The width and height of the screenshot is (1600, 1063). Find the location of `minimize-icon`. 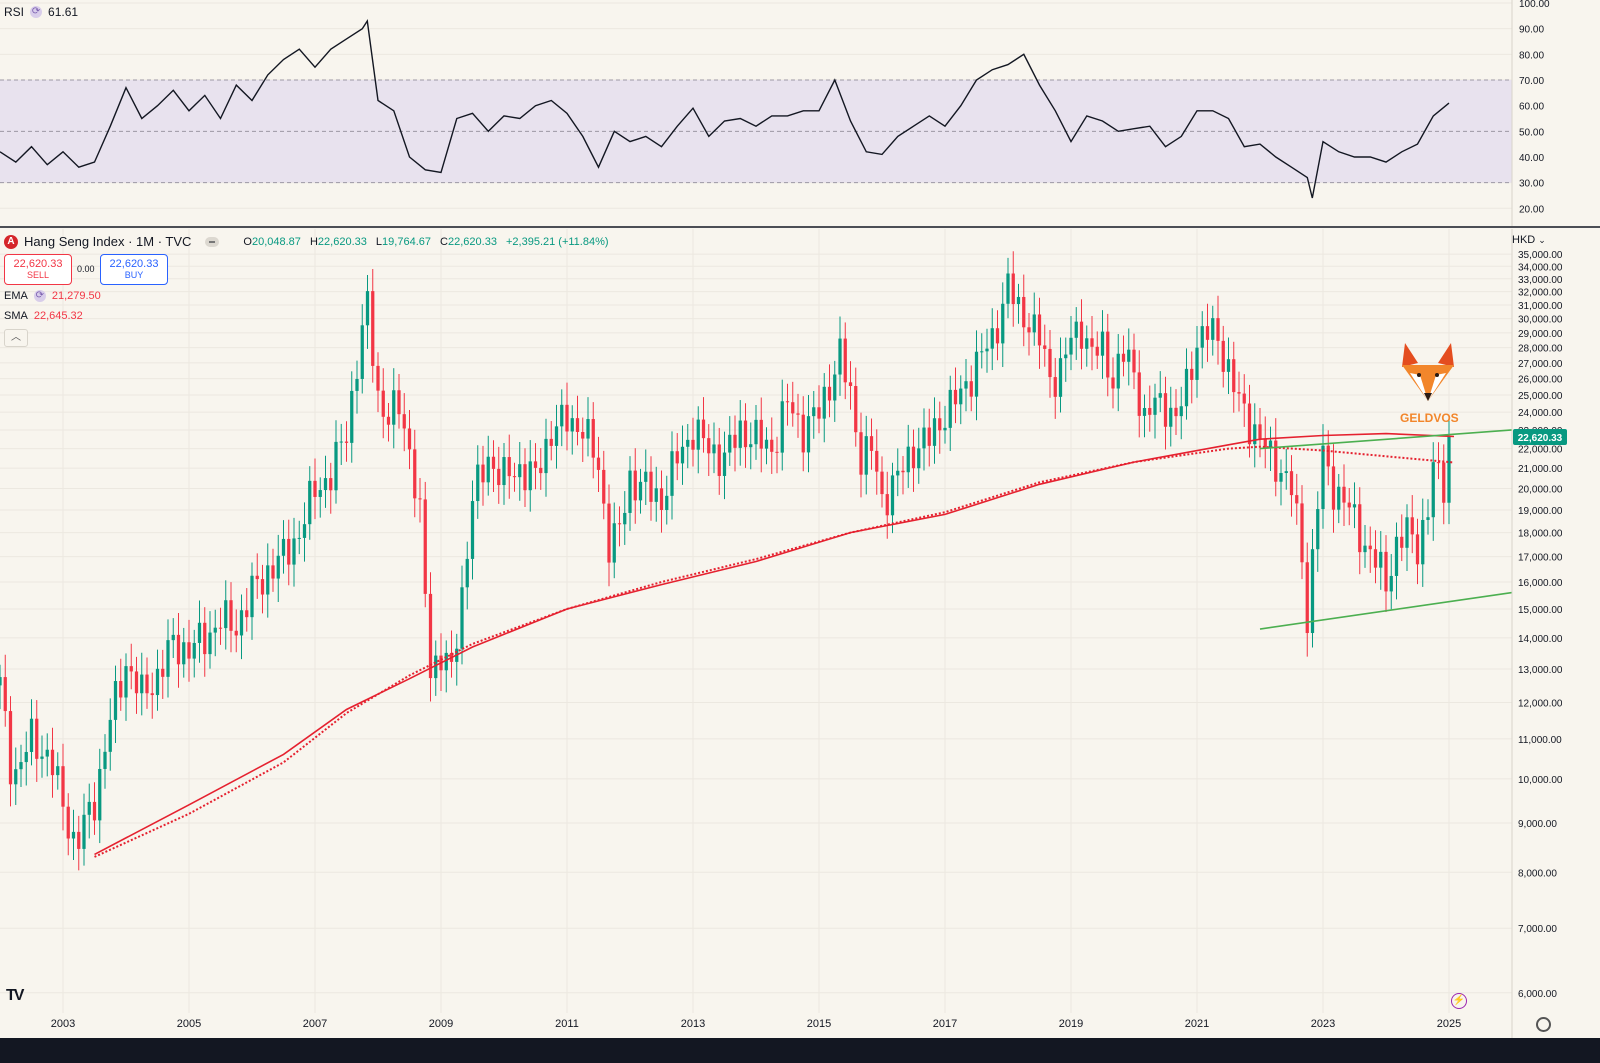

minimize-icon is located at coordinates (212, 241).